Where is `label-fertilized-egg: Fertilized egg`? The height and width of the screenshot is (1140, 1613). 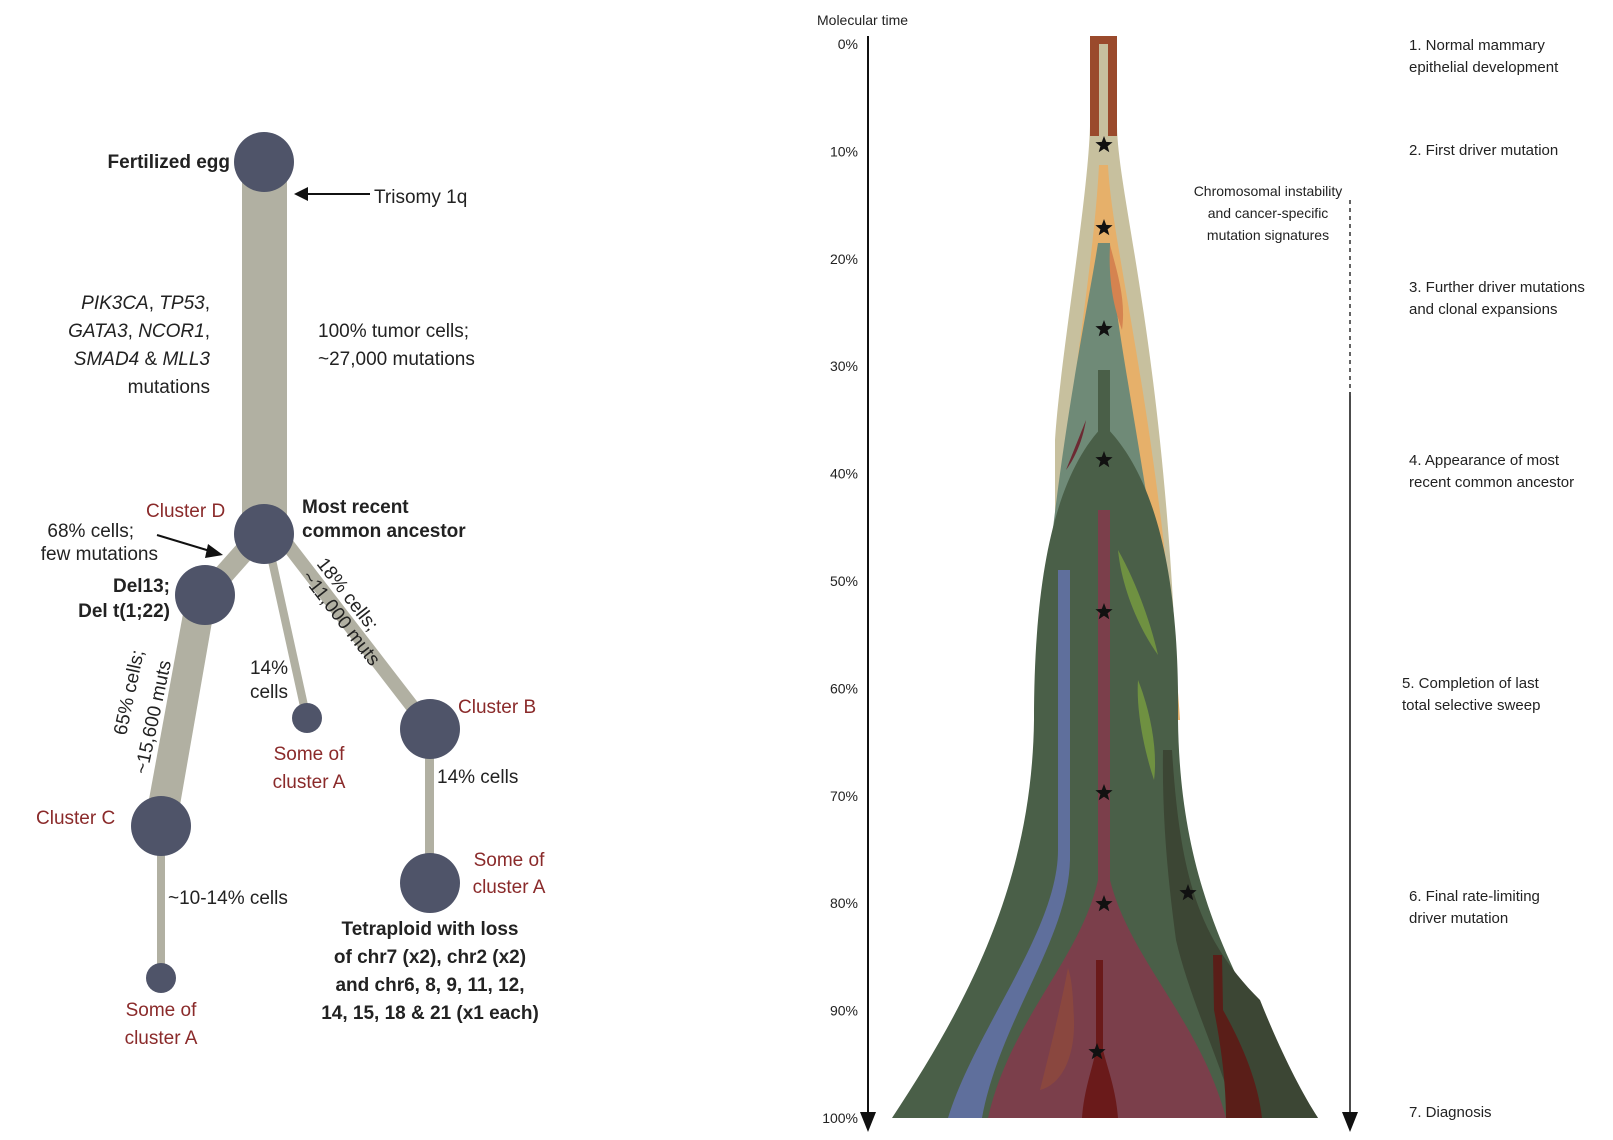
label-fertilized-egg: Fertilized egg is located at coordinates (169, 162).